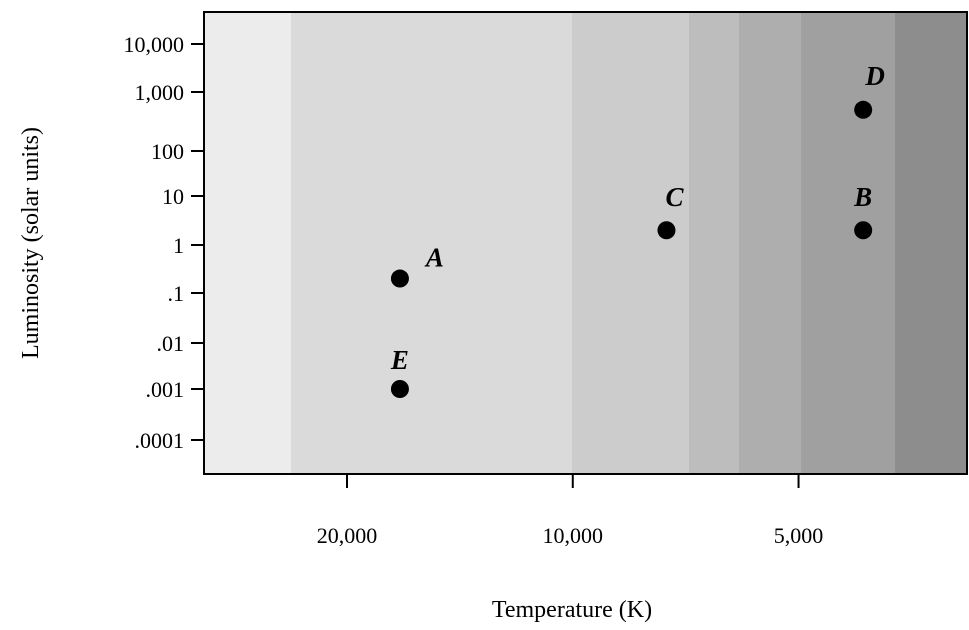  Describe the element at coordinates (164, 242) in the screenshot. I see `y-axis: 10,000 1,000 100 10 1 .1 .01 .001 .0001` at that location.